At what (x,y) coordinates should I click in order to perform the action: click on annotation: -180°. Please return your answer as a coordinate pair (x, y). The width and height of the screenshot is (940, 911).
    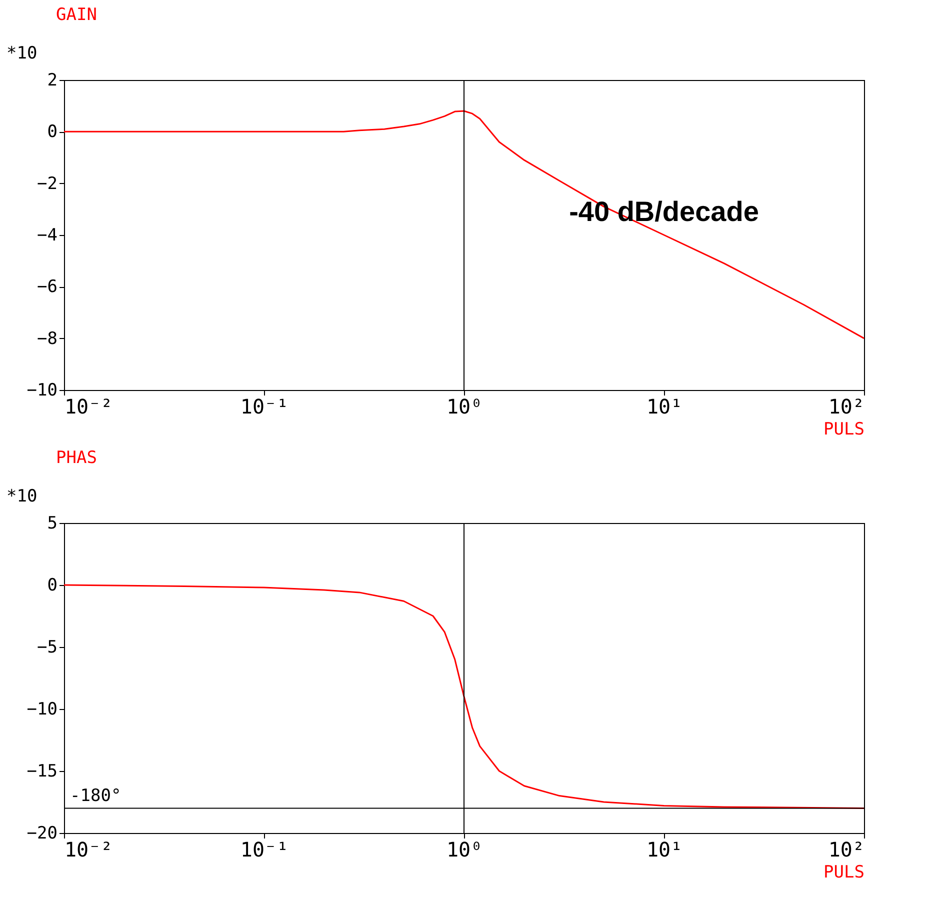
    Looking at the image, I should click on (96, 796).